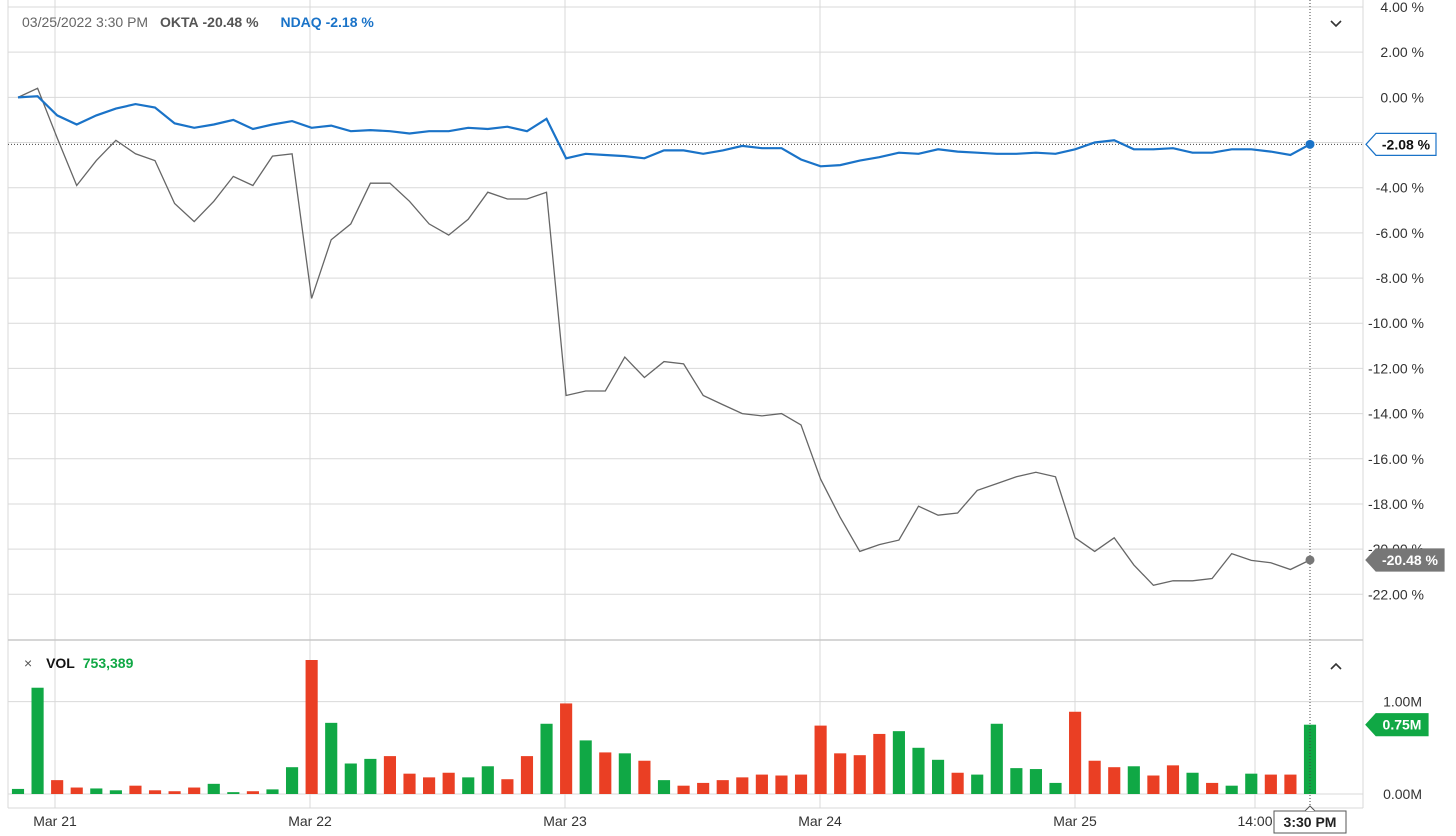 The image size is (1456, 836). Describe the element at coordinates (55, 821) in the screenshot. I see `x-tick-label: Mar 21` at that location.